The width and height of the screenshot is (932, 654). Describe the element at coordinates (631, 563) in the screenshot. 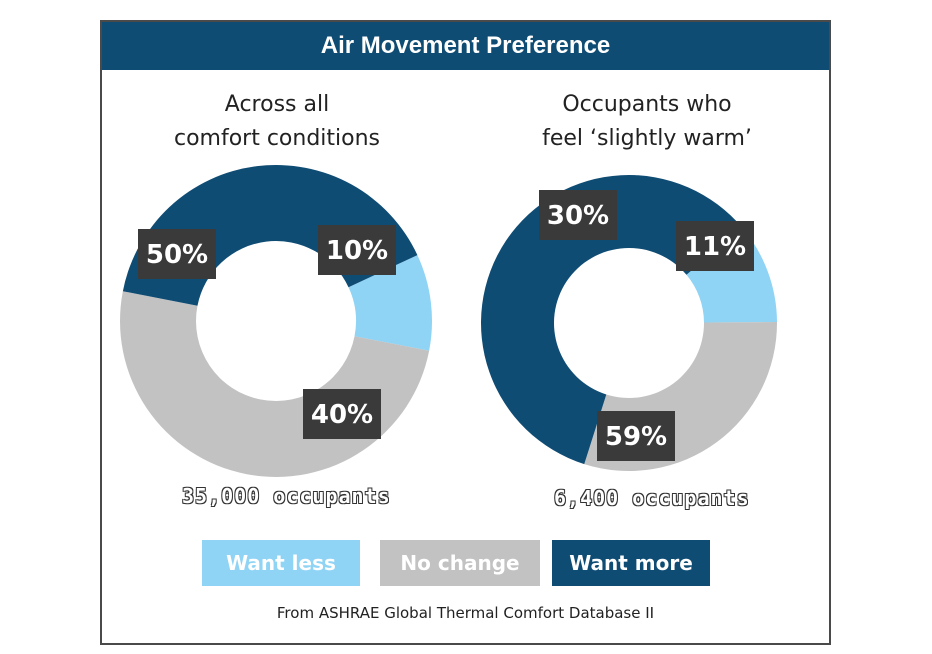

I see `legend-want-more: Want more` at that location.